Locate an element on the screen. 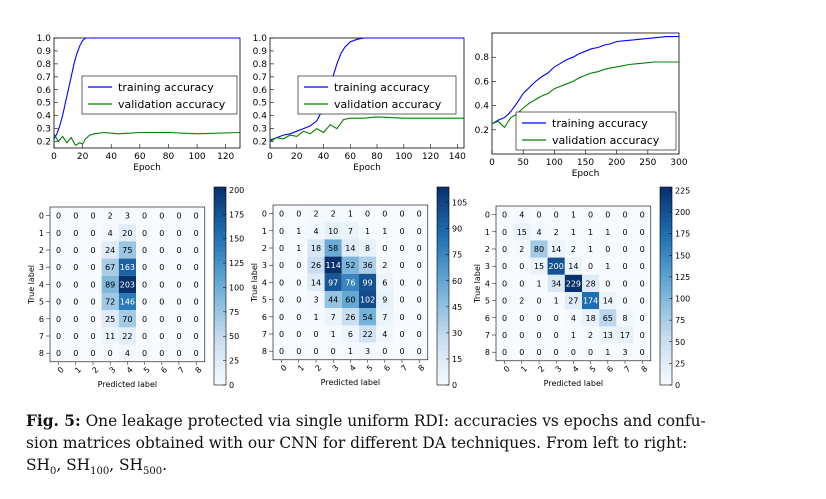  y-tick-label: 2 is located at coordinates (487, 249).